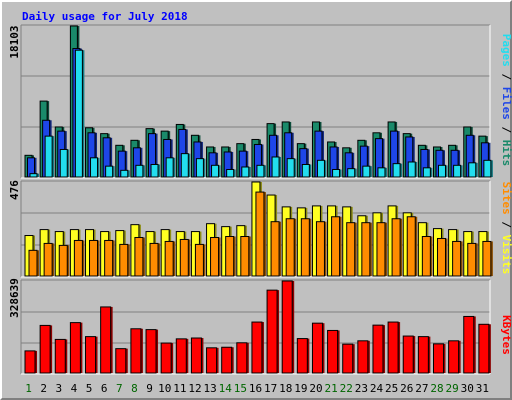  Describe the element at coordinates (14, 298) in the screenshot. I see `y-axis-max-label: 328639` at that location.